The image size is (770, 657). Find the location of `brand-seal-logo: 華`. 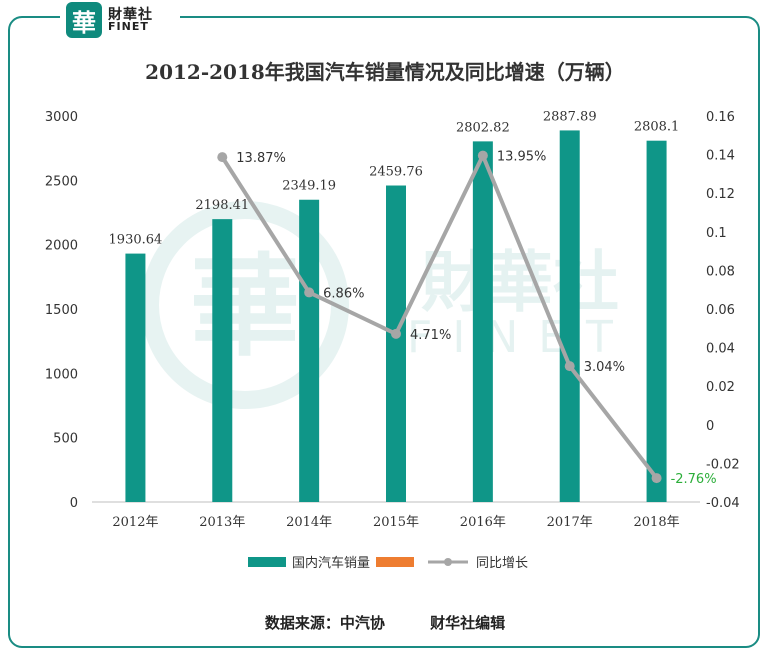

brand-seal-logo: 華 is located at coordinates (84, 20).